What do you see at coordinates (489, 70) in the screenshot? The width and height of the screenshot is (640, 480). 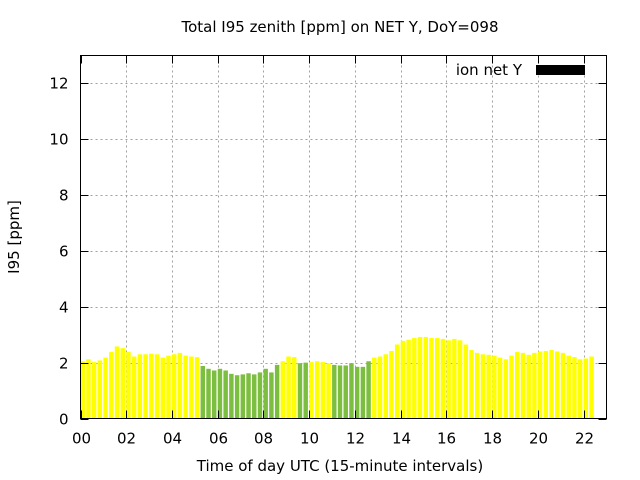 I see `legend-label: ion net Y` at bounding box center [489, 70].